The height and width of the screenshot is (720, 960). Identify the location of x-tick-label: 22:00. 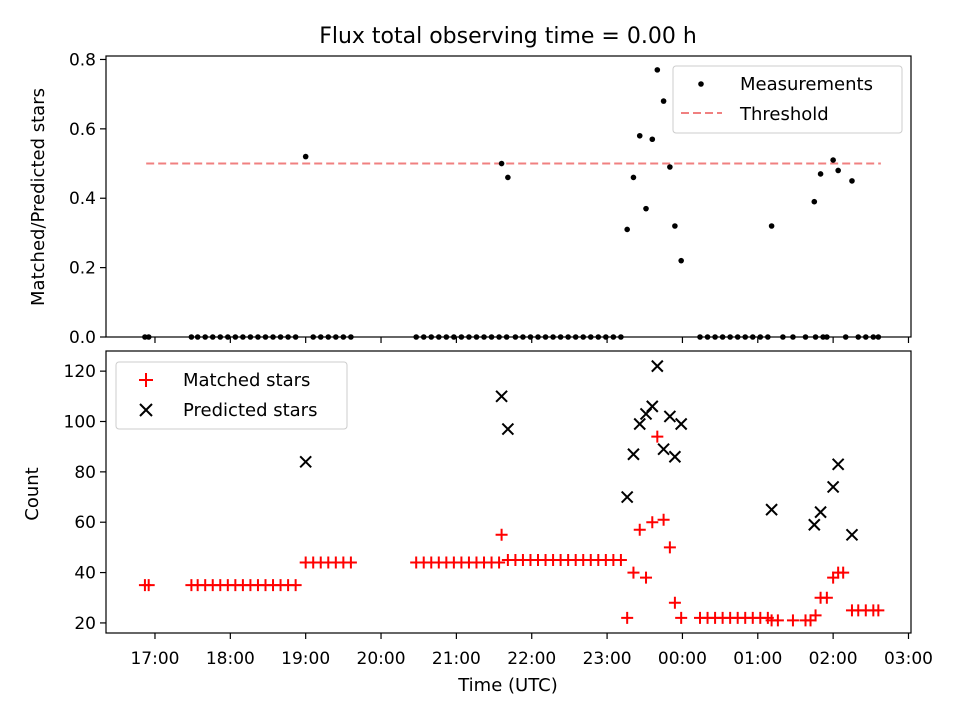
(531, 659).